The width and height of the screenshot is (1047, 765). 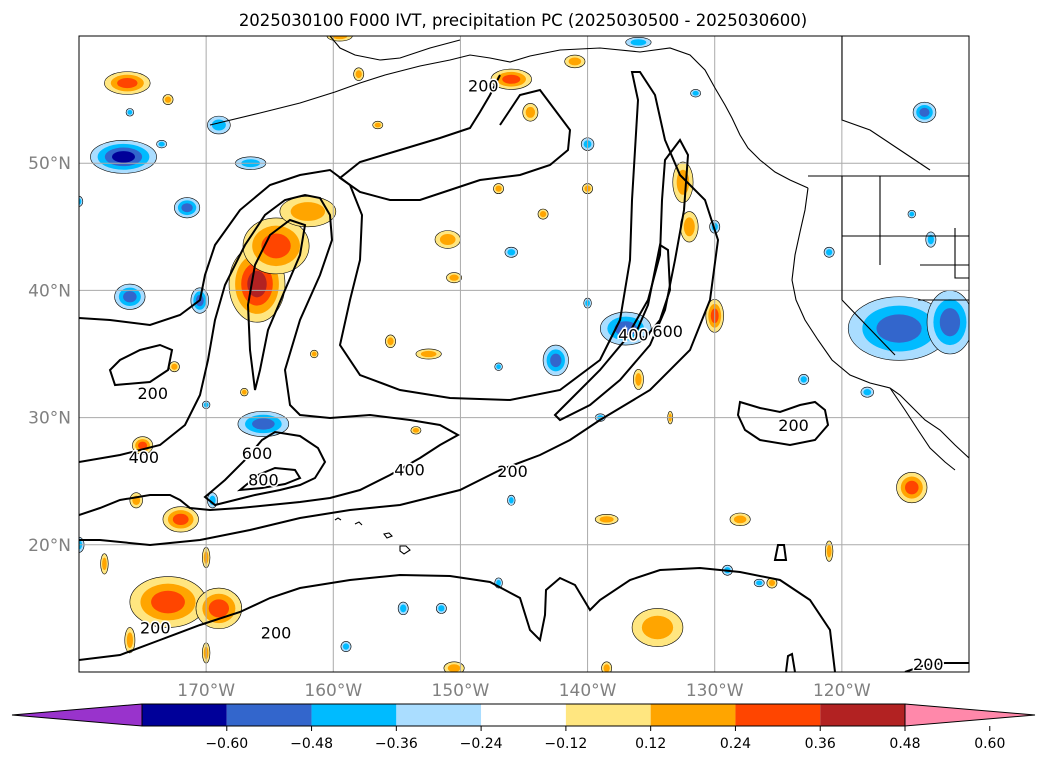 What do you see at coordinates (820, 744) in the screenshot?
I see `colorbar-tick-label: 0.36` at bounding box center [820, 744].